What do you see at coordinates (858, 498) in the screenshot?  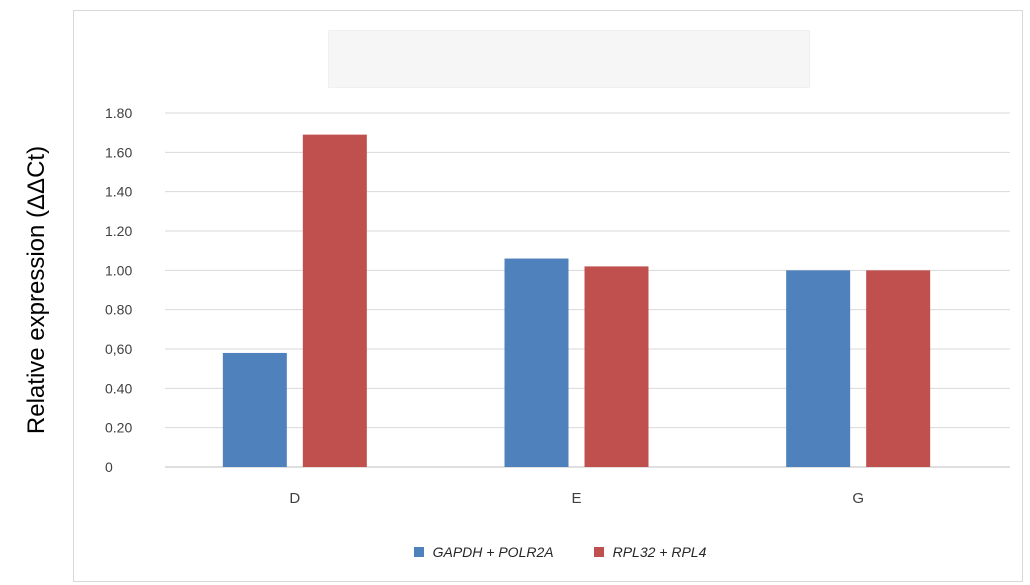 I see `x-category-label: G` at bounding box center [858, 498].